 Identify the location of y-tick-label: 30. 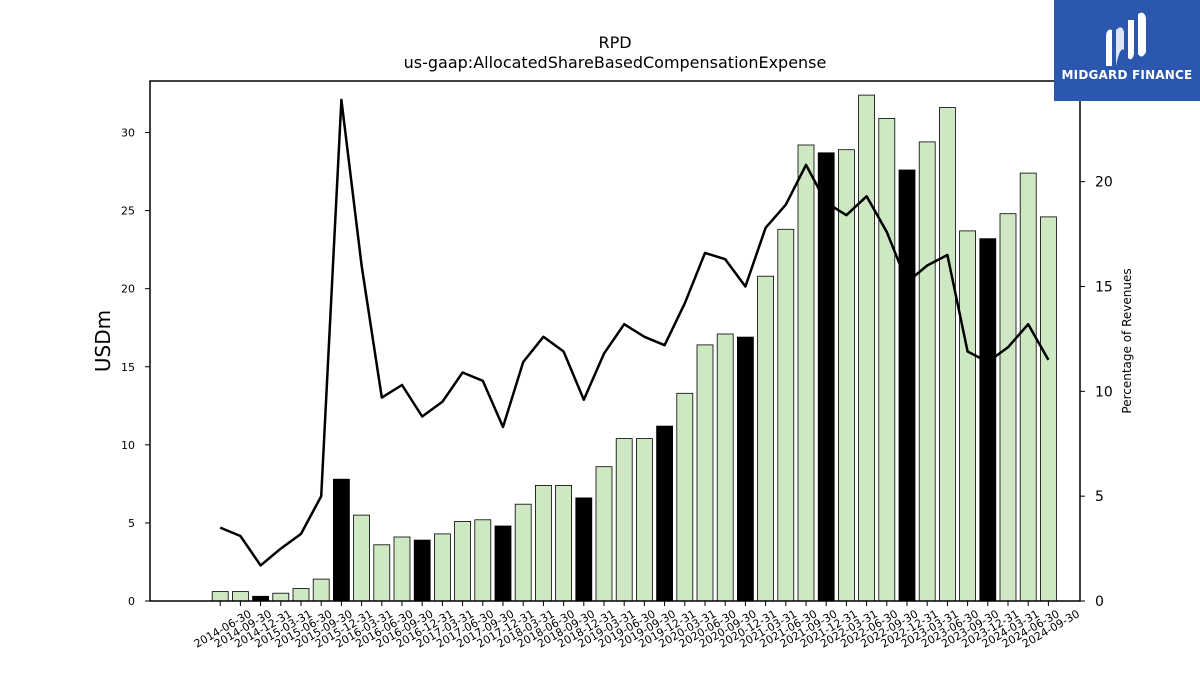
(128, 133).